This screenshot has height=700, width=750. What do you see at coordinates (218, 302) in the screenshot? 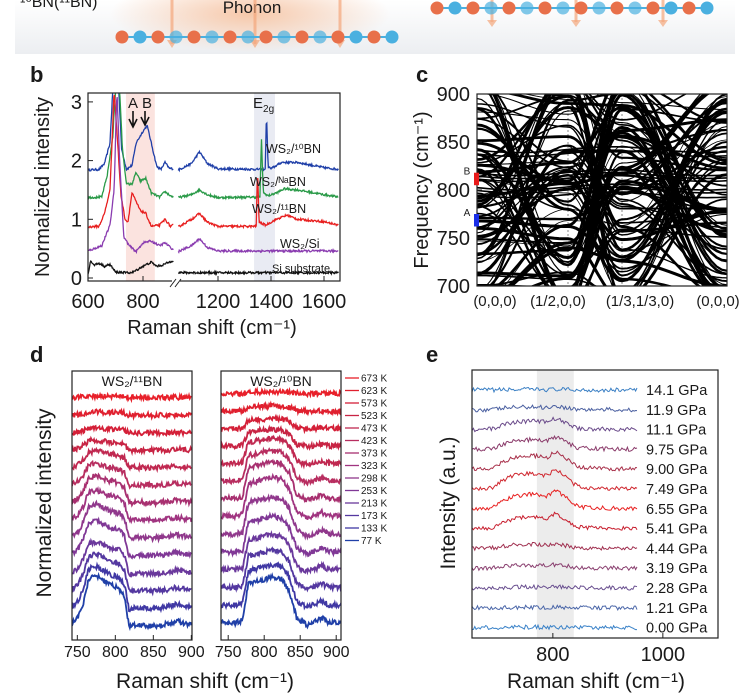
I see `x-tick-label: 1200` at bounding box center [218, 302].